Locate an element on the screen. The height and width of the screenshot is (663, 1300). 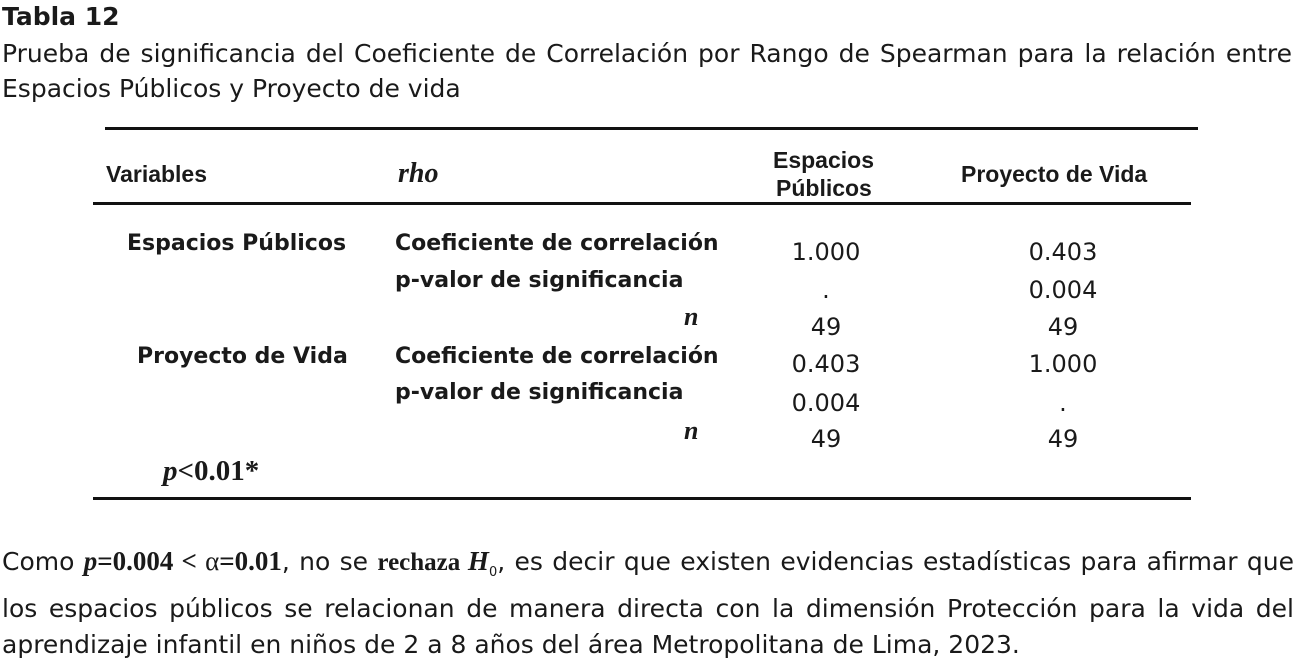
header-espacios-line2: Públicos is located at coordinates (824, 188).